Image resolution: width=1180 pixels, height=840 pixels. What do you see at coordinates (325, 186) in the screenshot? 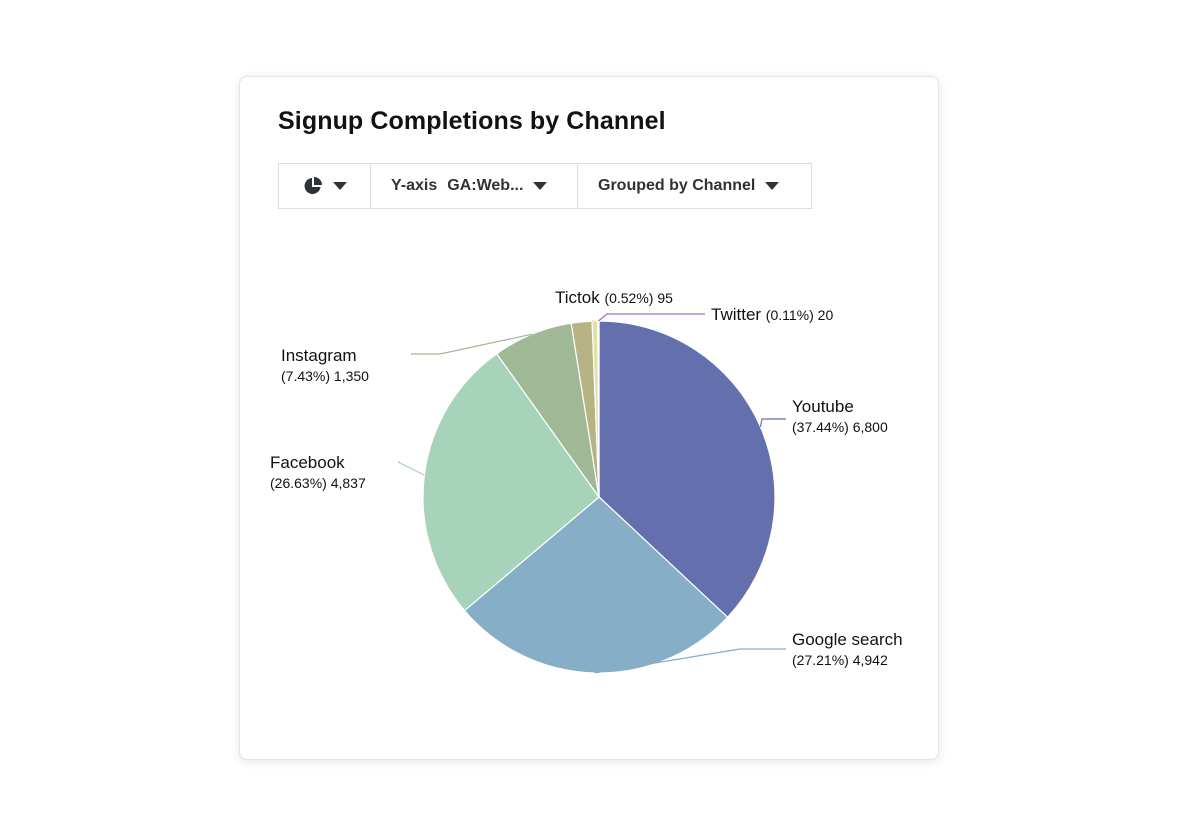
I see `chart-type-dropdown` at bounding box center [325, 186].